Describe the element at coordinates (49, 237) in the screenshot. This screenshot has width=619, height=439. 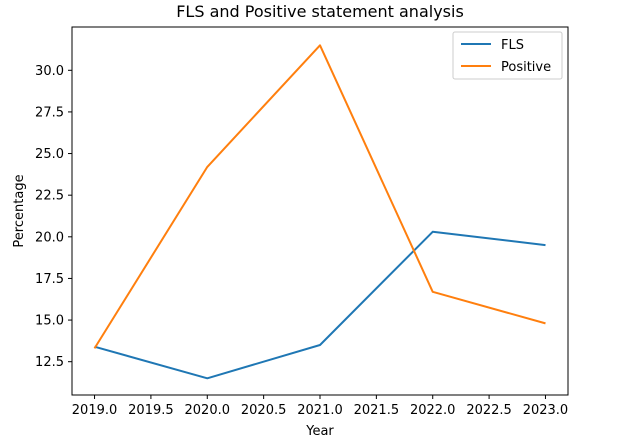
I see `y-tick-label: 20.0` at that location.